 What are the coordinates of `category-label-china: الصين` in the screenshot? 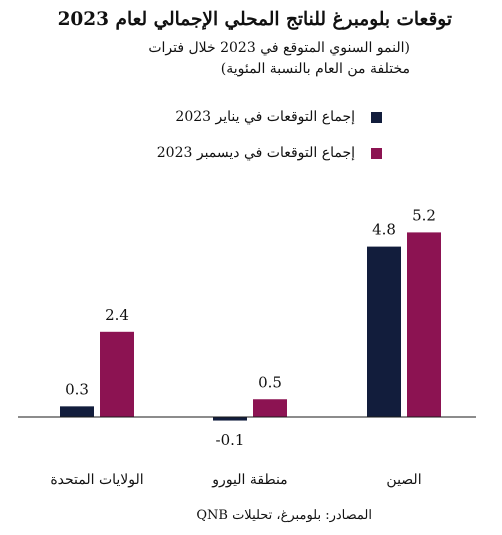 It's located at (403, 480).